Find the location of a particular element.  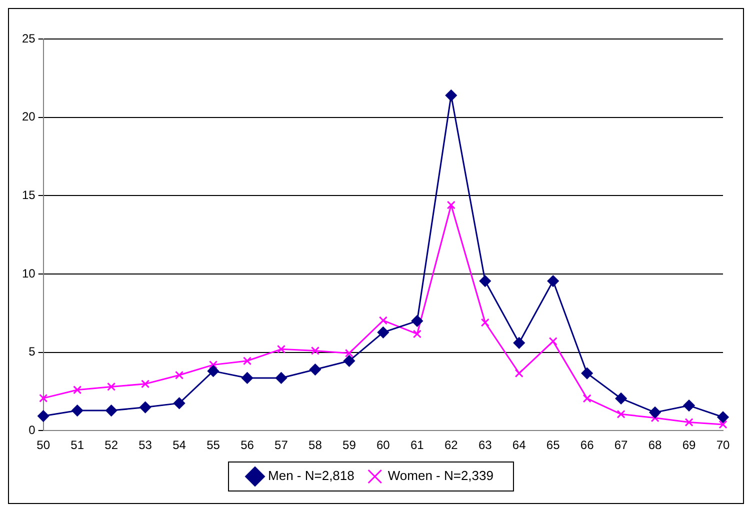

y-tick-label: 15 is located at coordinates (29, 195).